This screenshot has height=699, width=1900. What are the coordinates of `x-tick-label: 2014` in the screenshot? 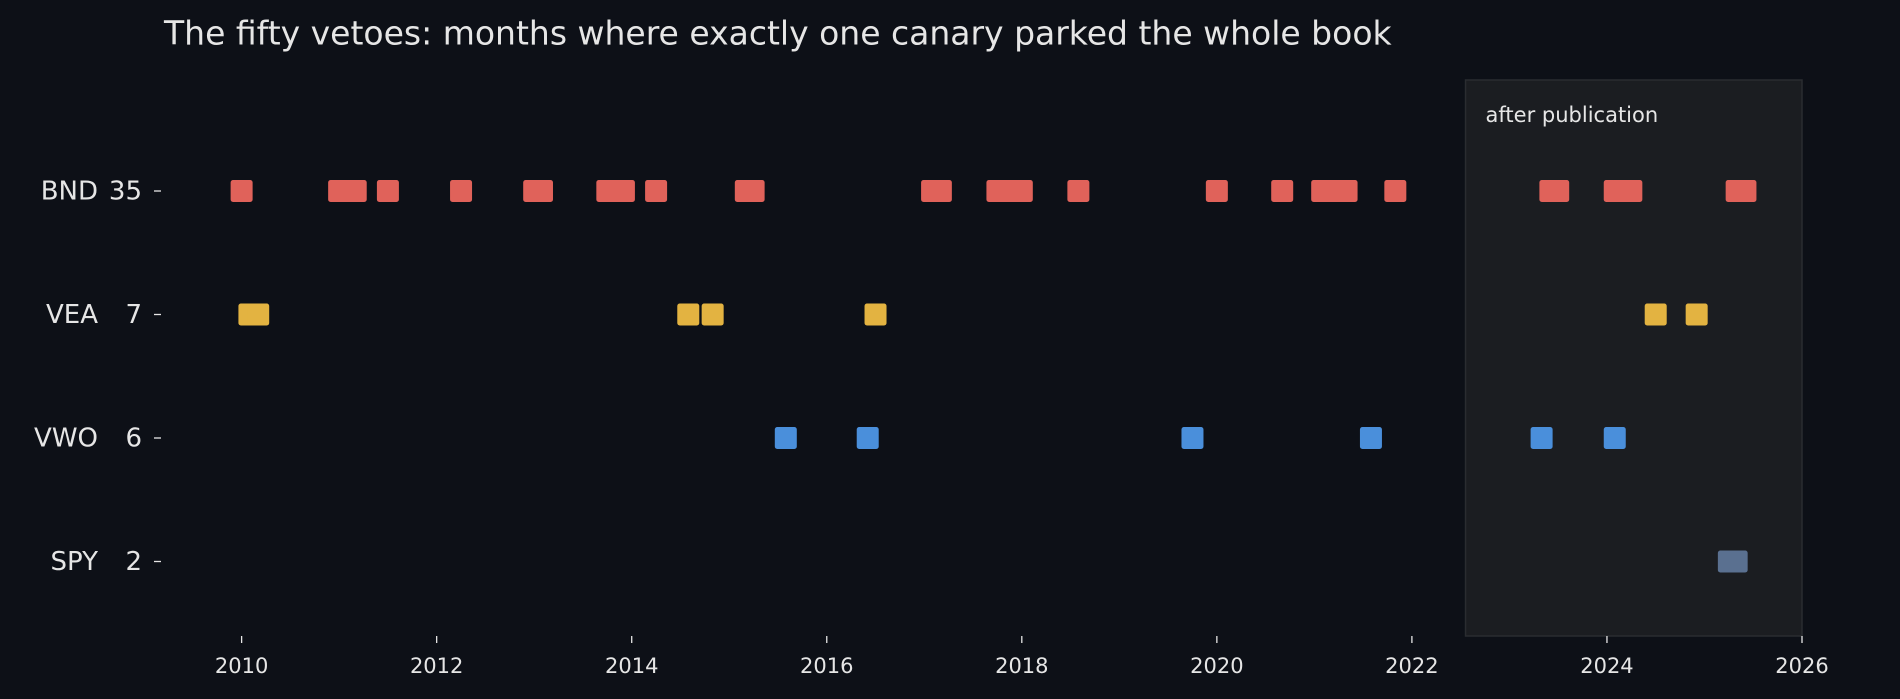 It's located at (631, 666).